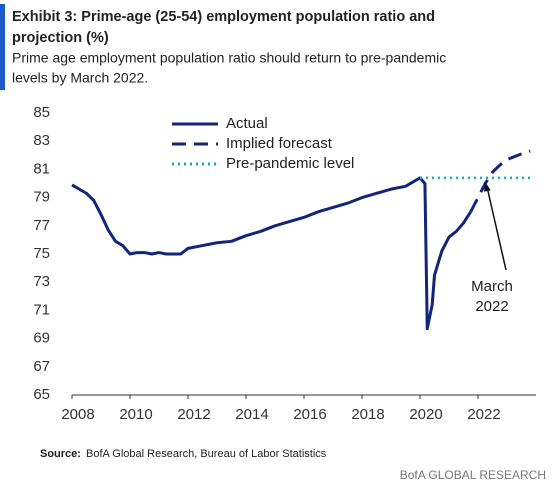  What do you see at coordinates (41, 366) in the screenshot?
I see `y-tick-label: 67` at bounding box center [41, 366].